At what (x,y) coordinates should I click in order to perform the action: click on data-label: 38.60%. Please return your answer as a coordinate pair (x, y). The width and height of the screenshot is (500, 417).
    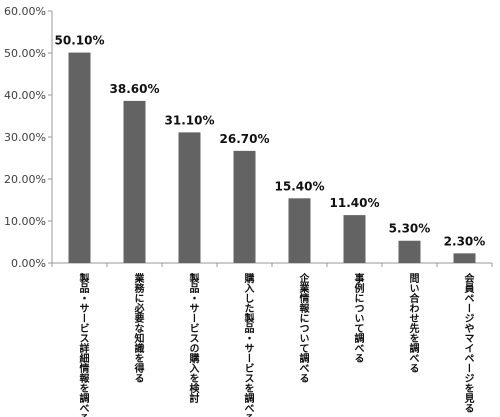
    Looking at the image, I should click on (135, 89).